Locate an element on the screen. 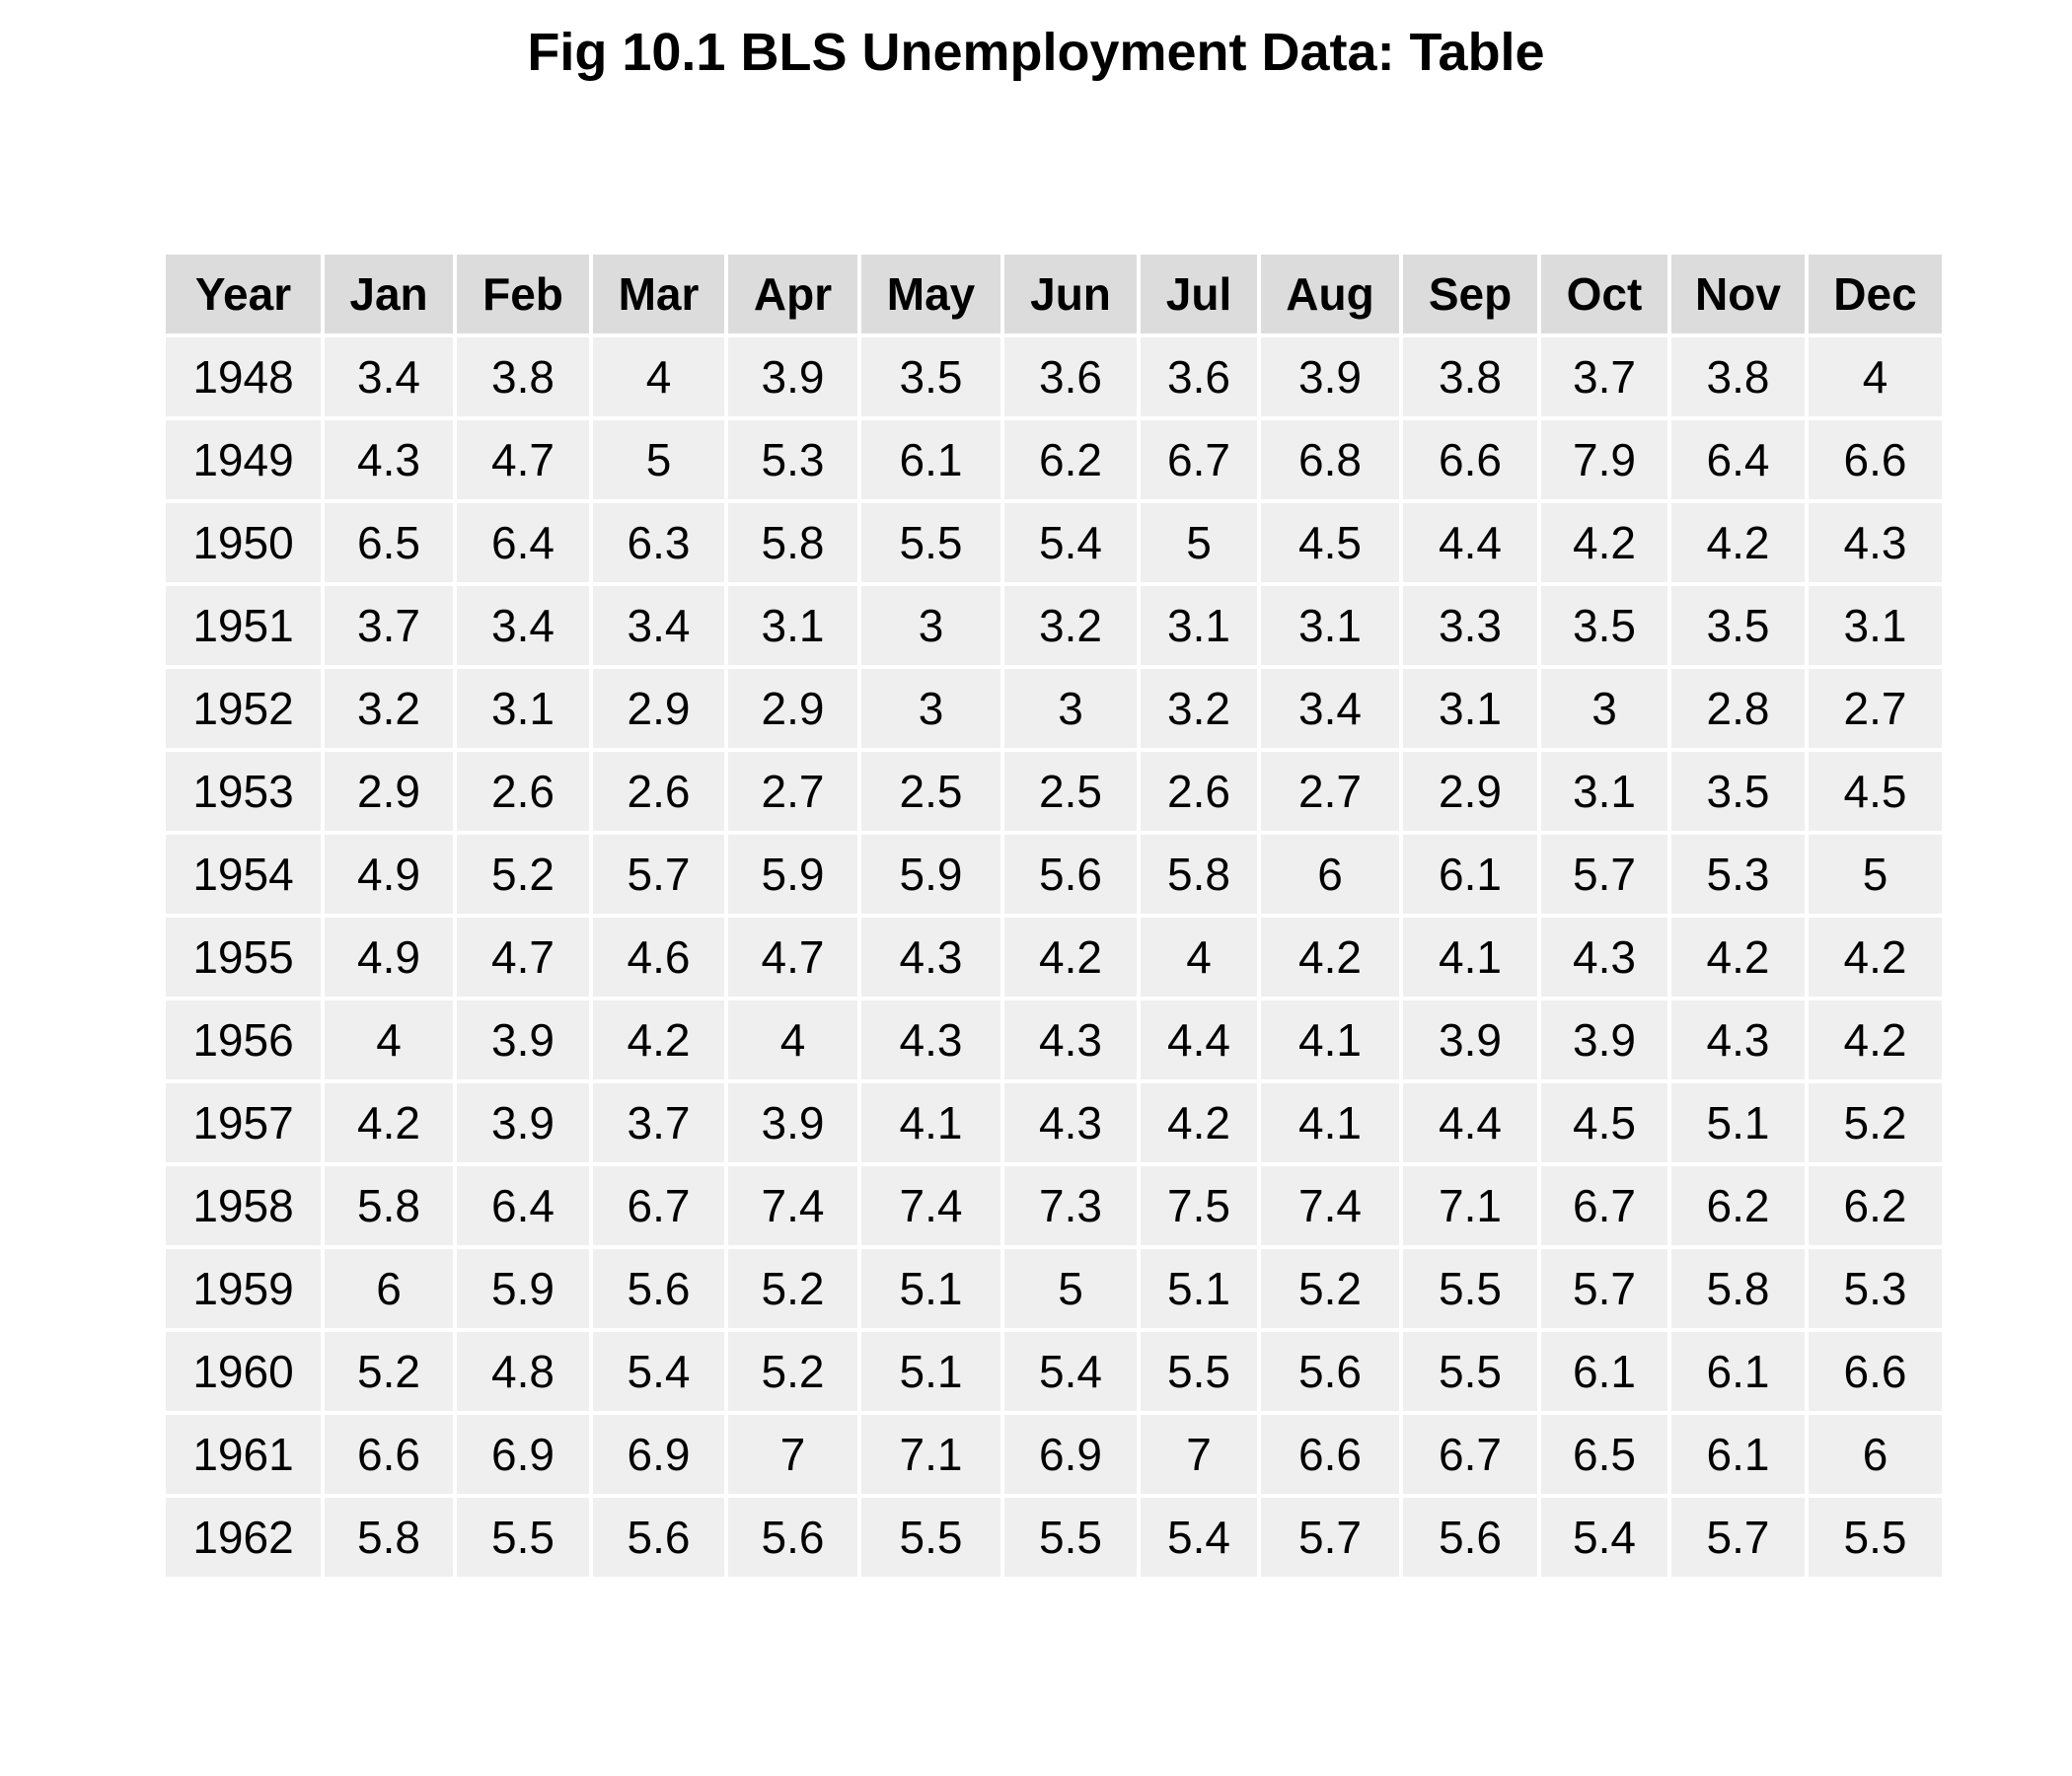 Image resolution: width=2072 pixels, height=1776 pixels. column-header-feb: Feb is located at coordinates (523, 294).